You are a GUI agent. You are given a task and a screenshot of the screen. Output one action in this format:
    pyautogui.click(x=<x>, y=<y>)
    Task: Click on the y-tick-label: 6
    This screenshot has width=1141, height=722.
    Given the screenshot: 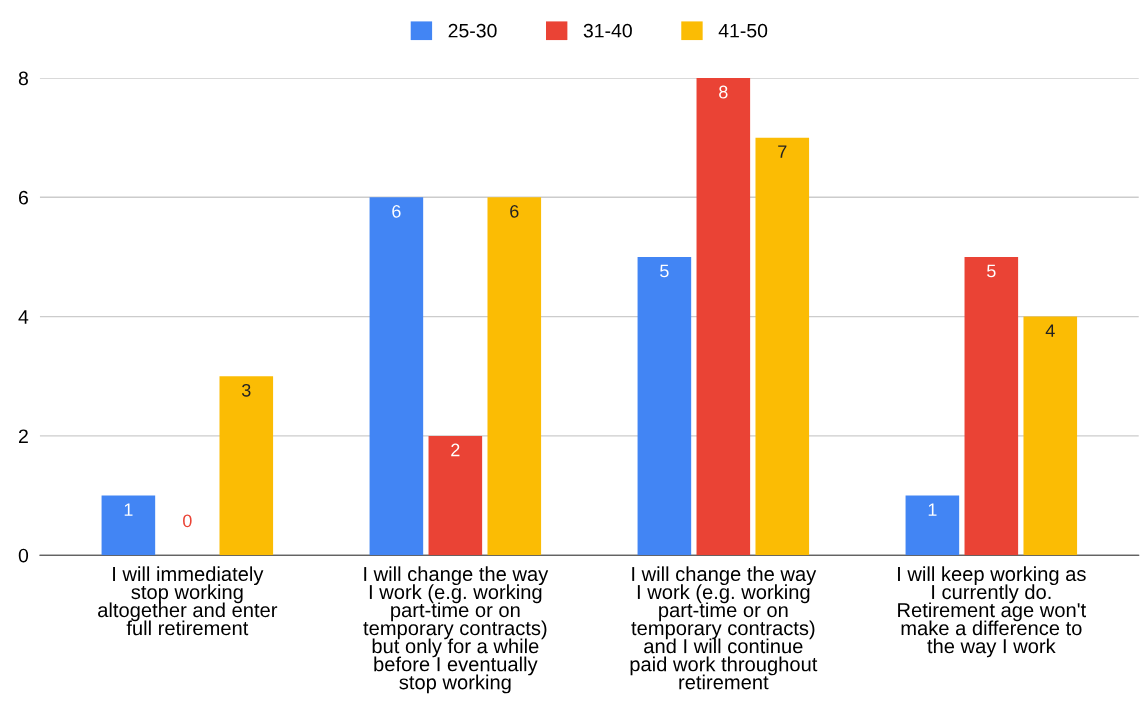 What is the action you would take?
    pyautogui.click(x=23, y=197)
    